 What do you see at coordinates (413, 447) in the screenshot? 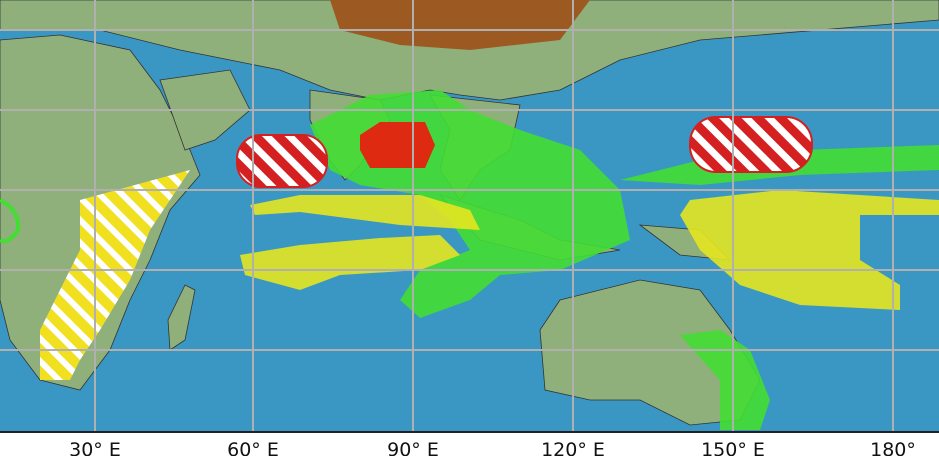
I see `longitude-label: 90° E` at bounding box center [413, 447].